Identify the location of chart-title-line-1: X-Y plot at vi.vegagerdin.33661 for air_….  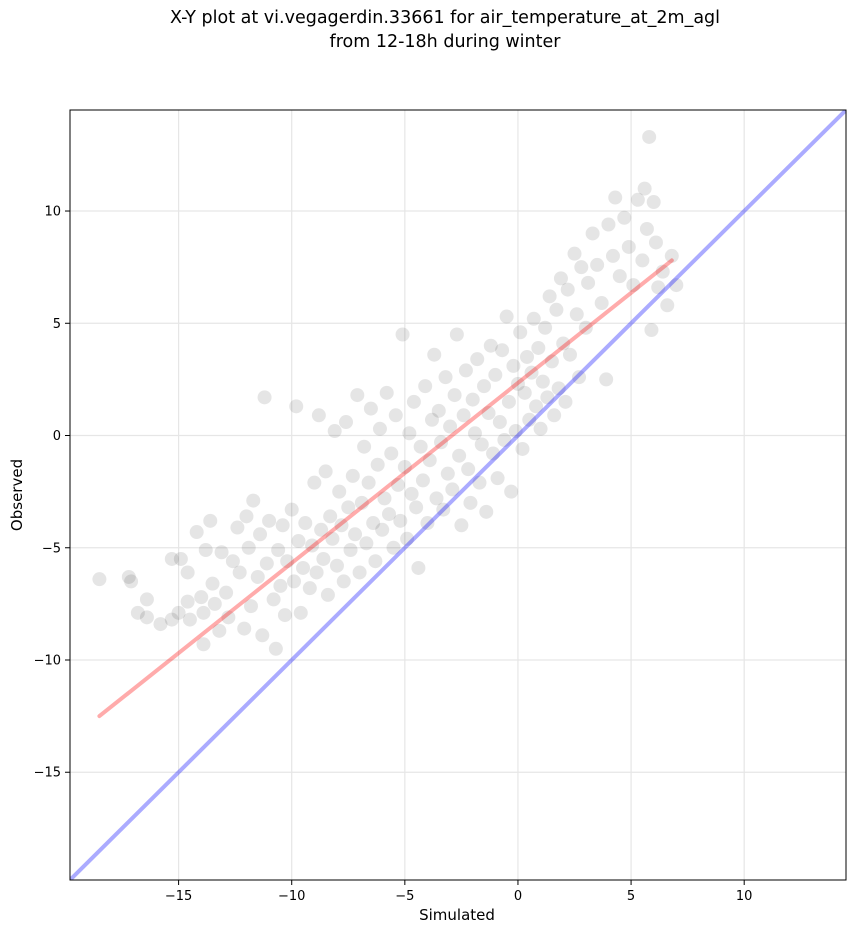
(445, 18).